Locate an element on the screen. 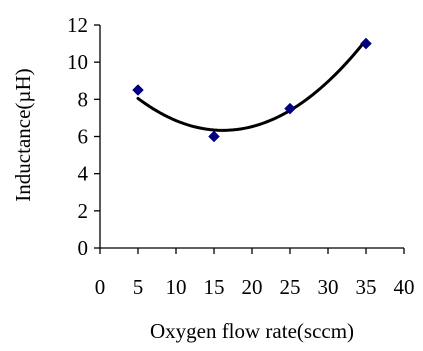 The height and width of the screenshot is (351, 423). x-tick-label: 30 is located at coordinates (328, 287).